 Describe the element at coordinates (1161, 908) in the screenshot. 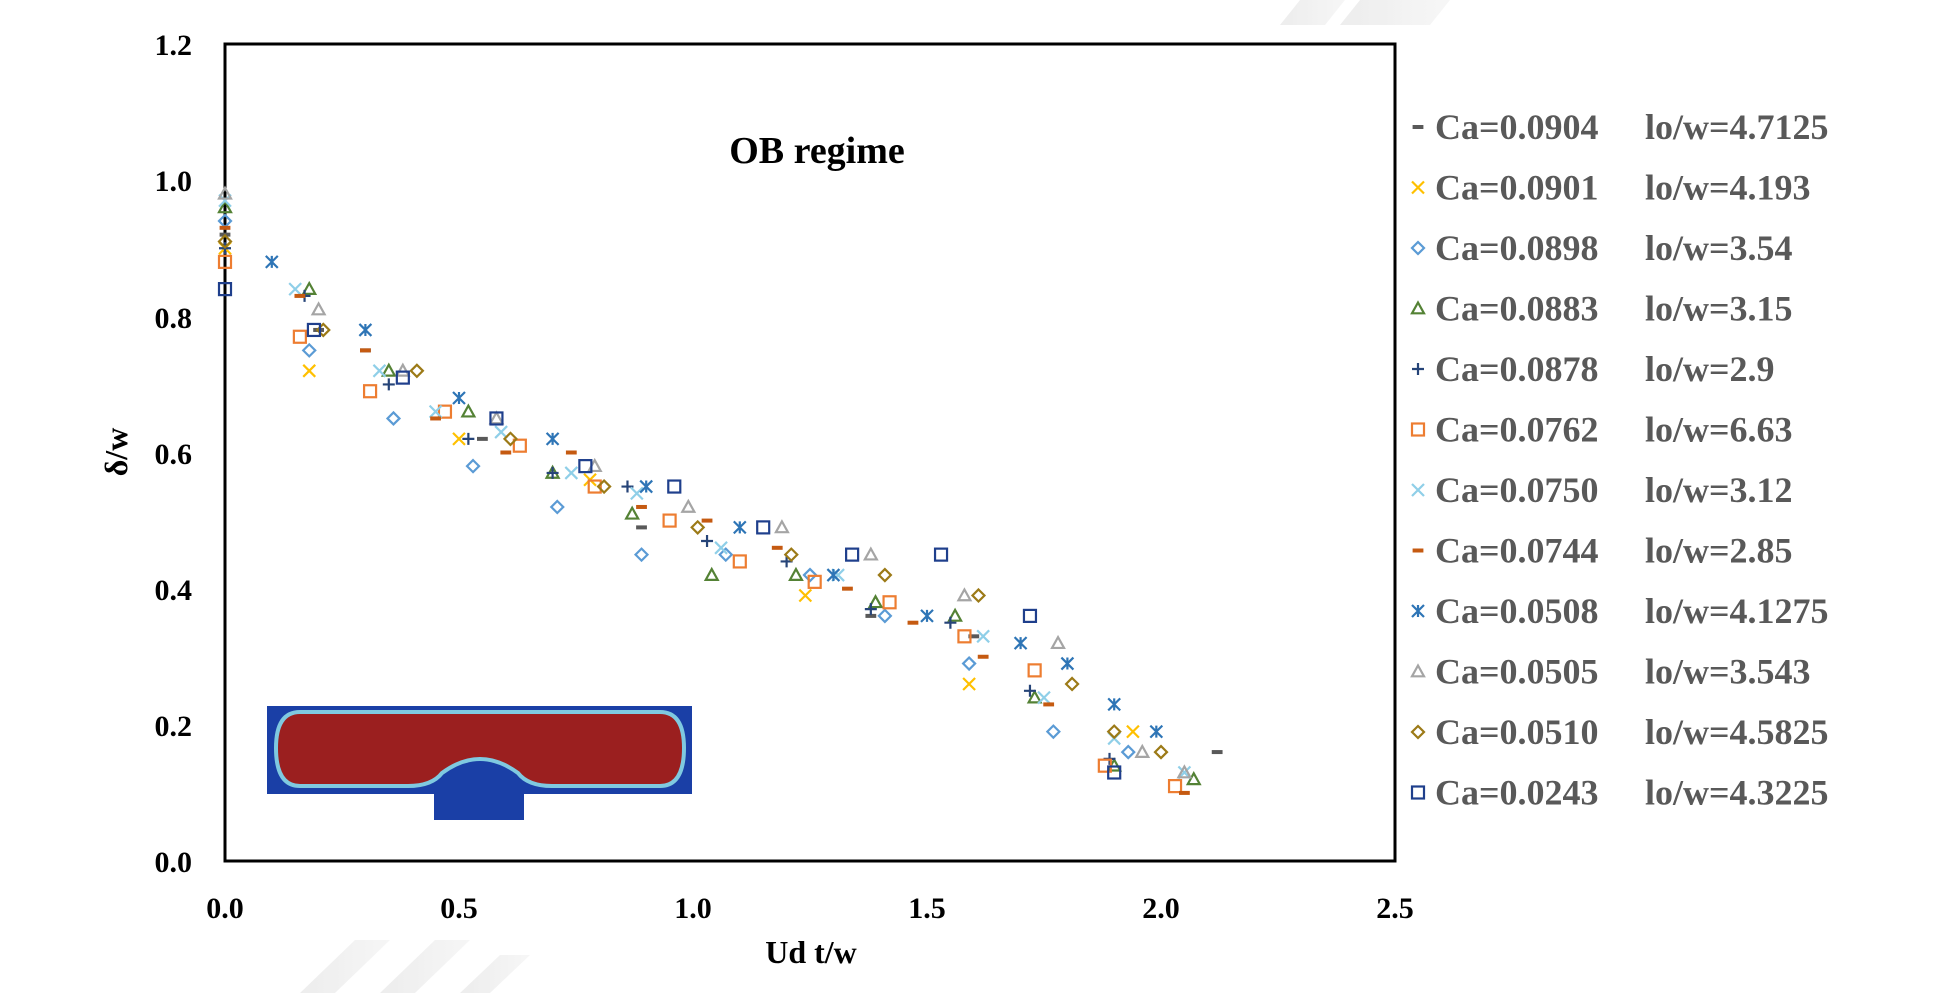

I see `x-tick-label: 2.0` at that location.